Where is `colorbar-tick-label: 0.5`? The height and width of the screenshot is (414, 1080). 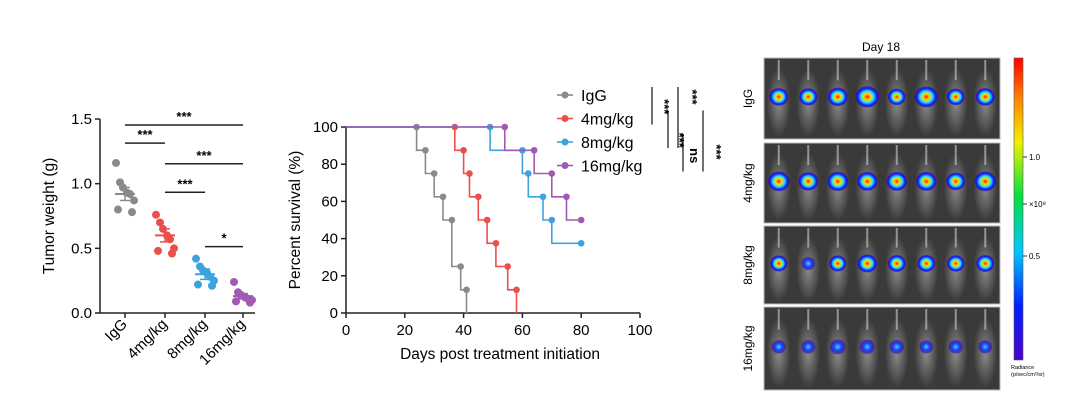
colorbar-tick-label: 0.5 is located at coordinates (1035, 256).